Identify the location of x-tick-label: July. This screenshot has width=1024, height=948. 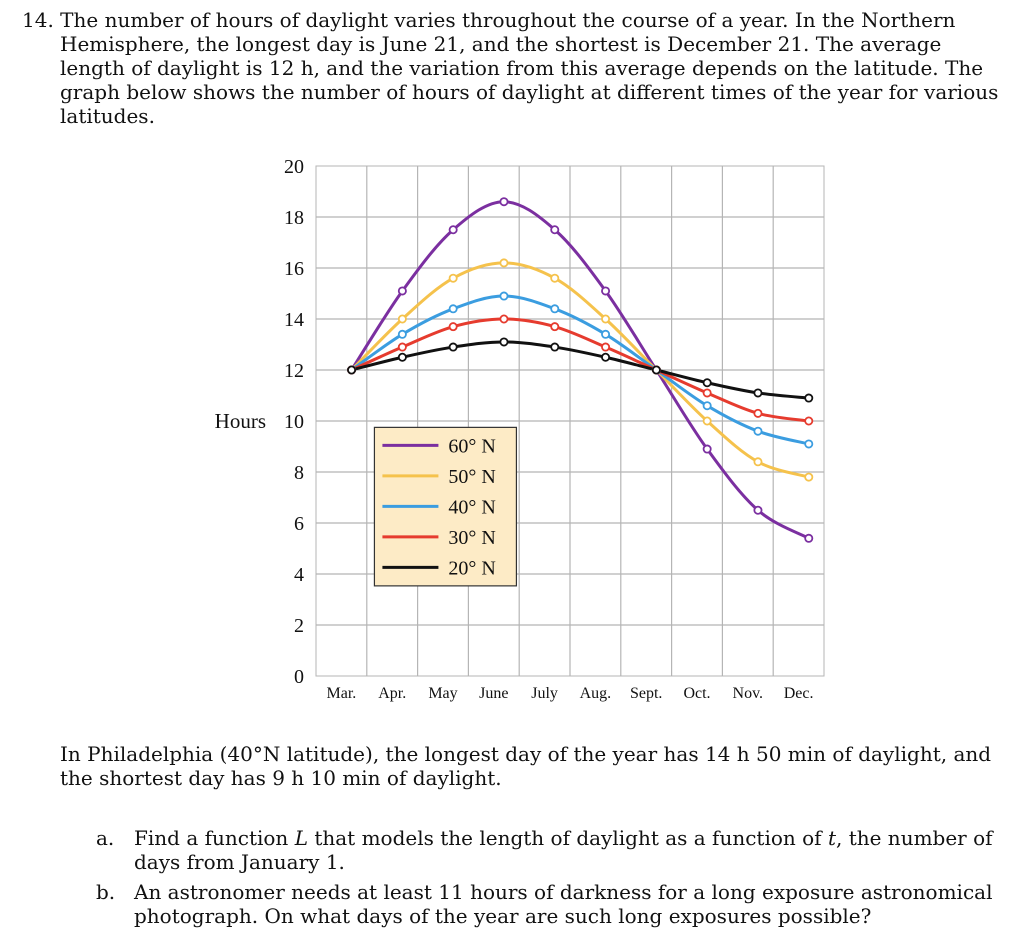
(544, 693).